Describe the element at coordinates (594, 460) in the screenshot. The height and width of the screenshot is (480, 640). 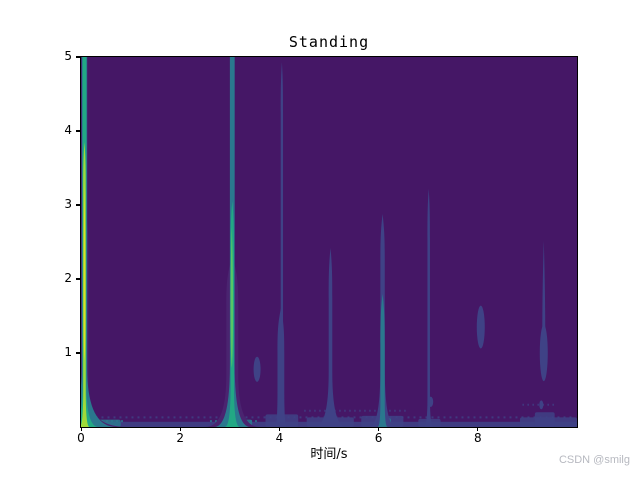
I see `watermark: CSDN @smilg` at that location.